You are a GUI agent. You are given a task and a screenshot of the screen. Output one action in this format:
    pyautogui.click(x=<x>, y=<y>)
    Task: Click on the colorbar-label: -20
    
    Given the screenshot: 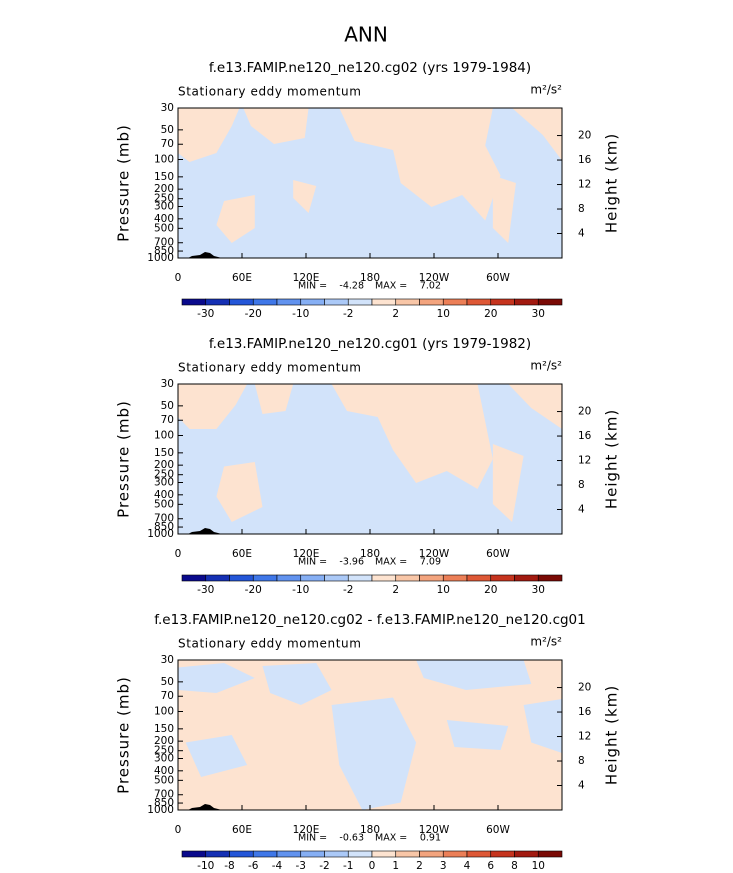 What is the action you would take?
    pyautogui.click(x=253, y=314)
    